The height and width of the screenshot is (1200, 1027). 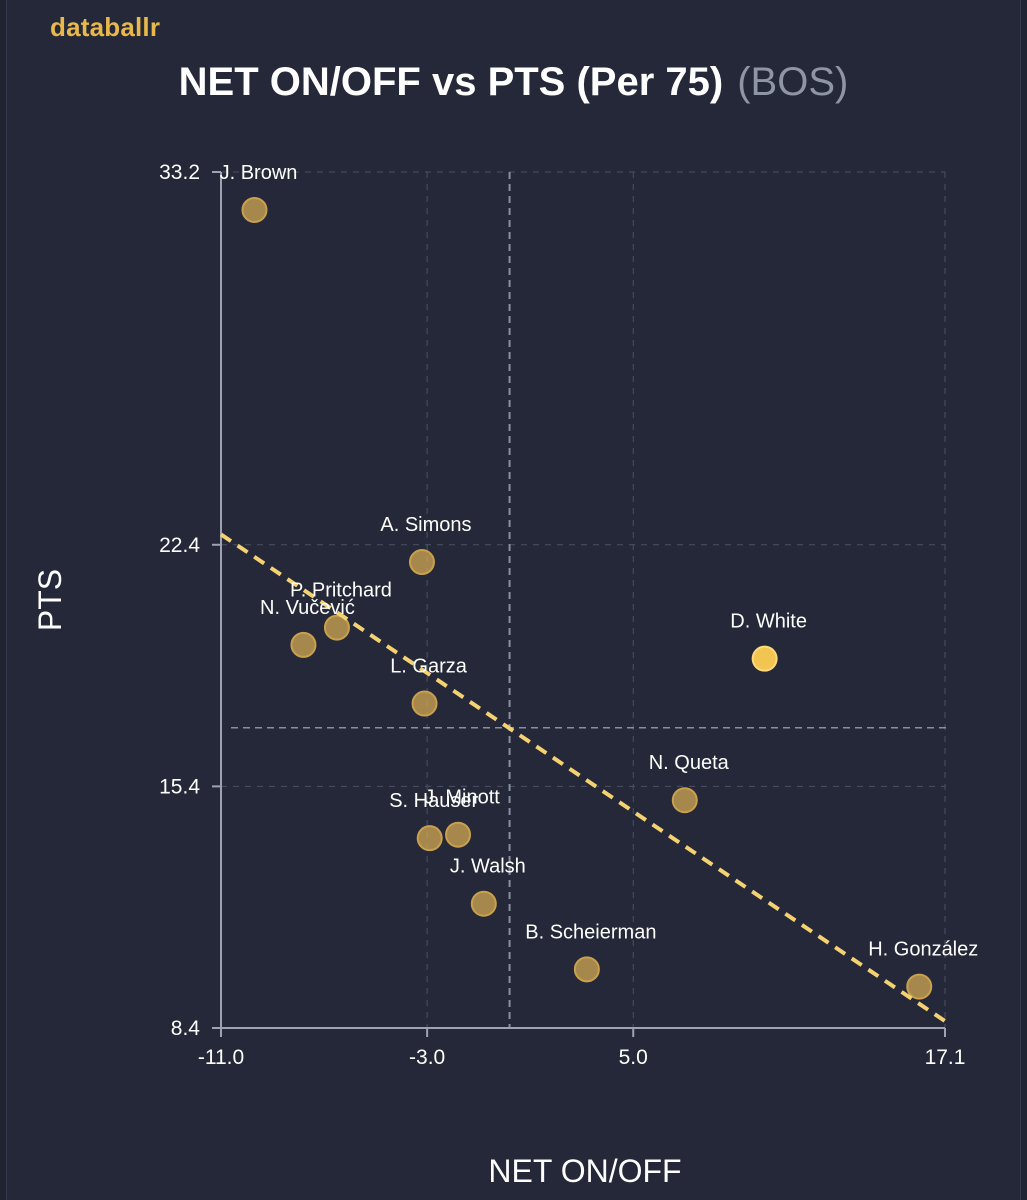 I want to click on team-label: (BOS), so click(x=793, y=82).